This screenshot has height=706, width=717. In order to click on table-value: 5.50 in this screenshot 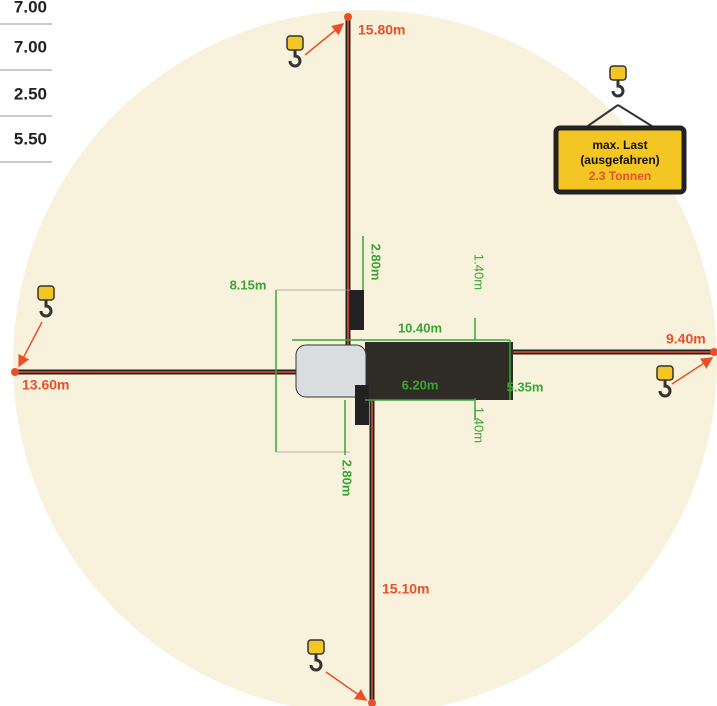, I will do `click(30, 138)`.